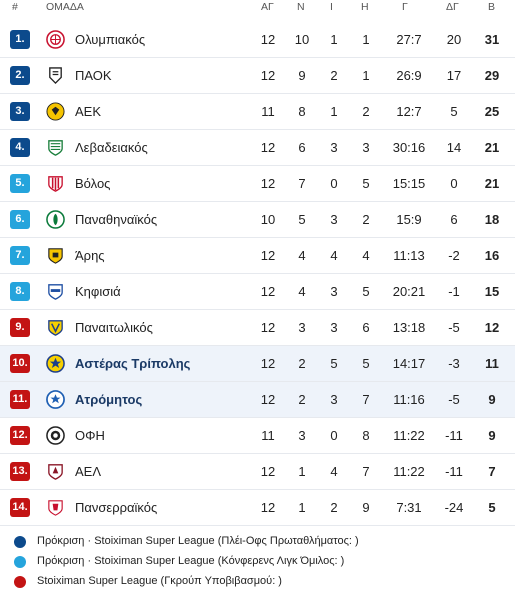 This screenshot has width=515, height=597. Describe the element at coordinates (111, 147) in the screenshot. I see `team-name: Λεβαδειακός` at that location.